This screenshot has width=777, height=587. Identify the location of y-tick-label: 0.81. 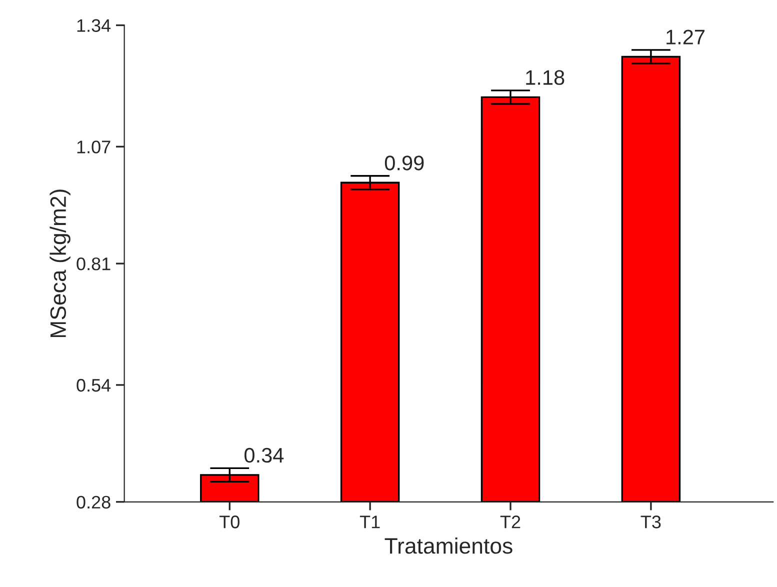
(93, 263).